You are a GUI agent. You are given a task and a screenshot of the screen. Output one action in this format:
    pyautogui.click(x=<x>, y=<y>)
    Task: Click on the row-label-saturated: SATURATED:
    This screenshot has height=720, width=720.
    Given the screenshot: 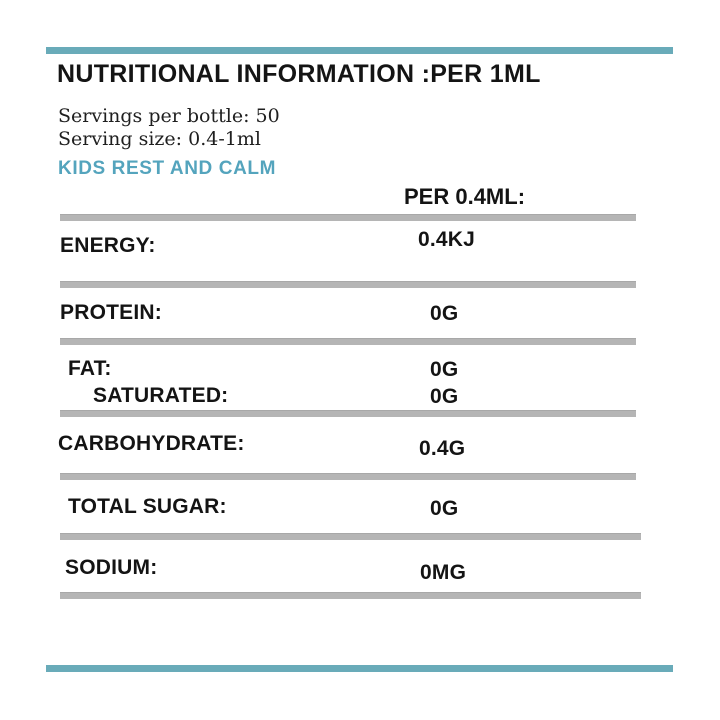 What is the action you would take?
    pyautogui.click(x=161, y=395)
    